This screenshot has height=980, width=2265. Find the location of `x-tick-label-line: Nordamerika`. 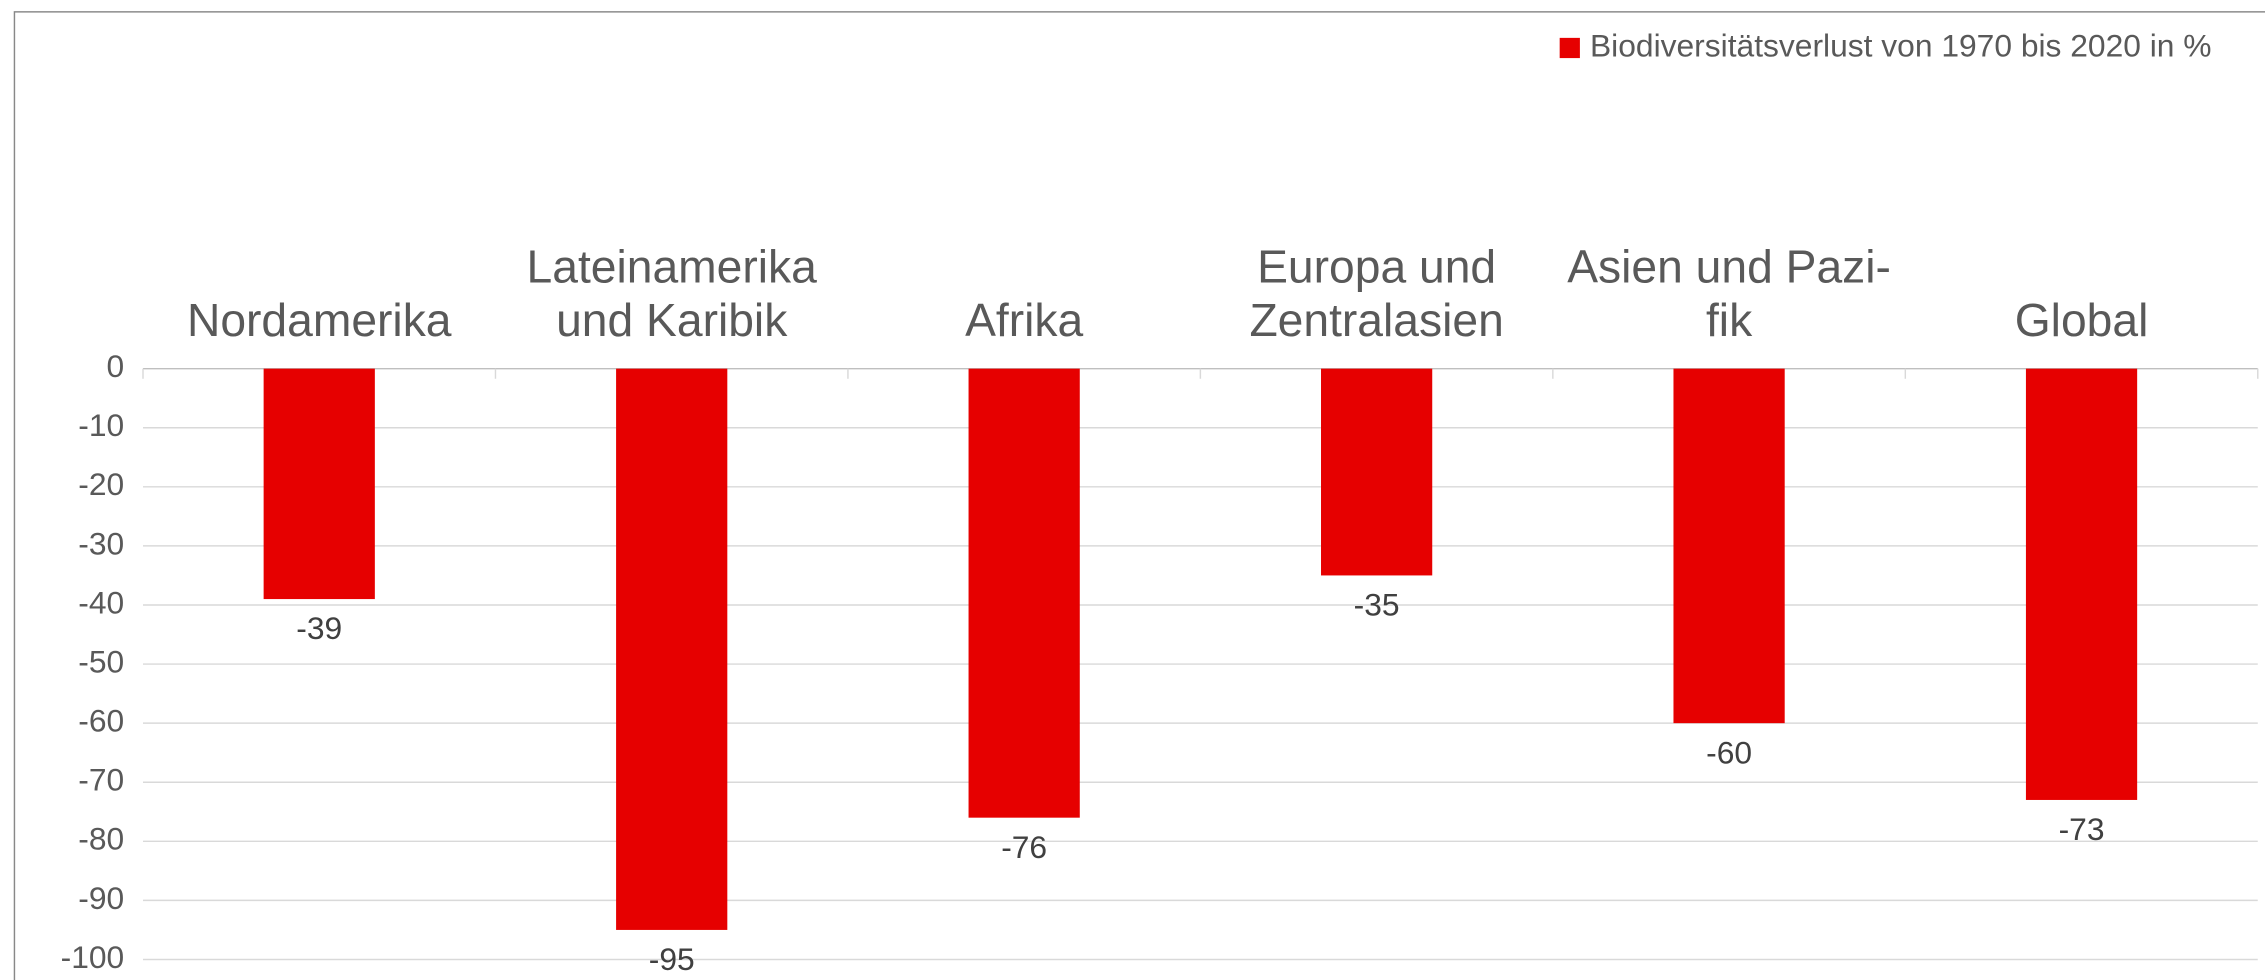

x-tick-label-line: Nordamerika is located at coordinates (319, 320).